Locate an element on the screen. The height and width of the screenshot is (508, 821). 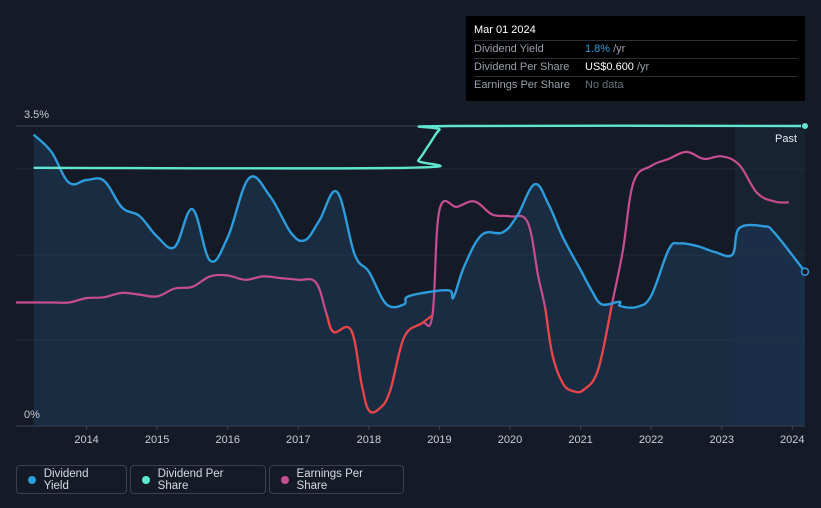
tooltip-value: 1.8% is located at coordinates (598, 49).